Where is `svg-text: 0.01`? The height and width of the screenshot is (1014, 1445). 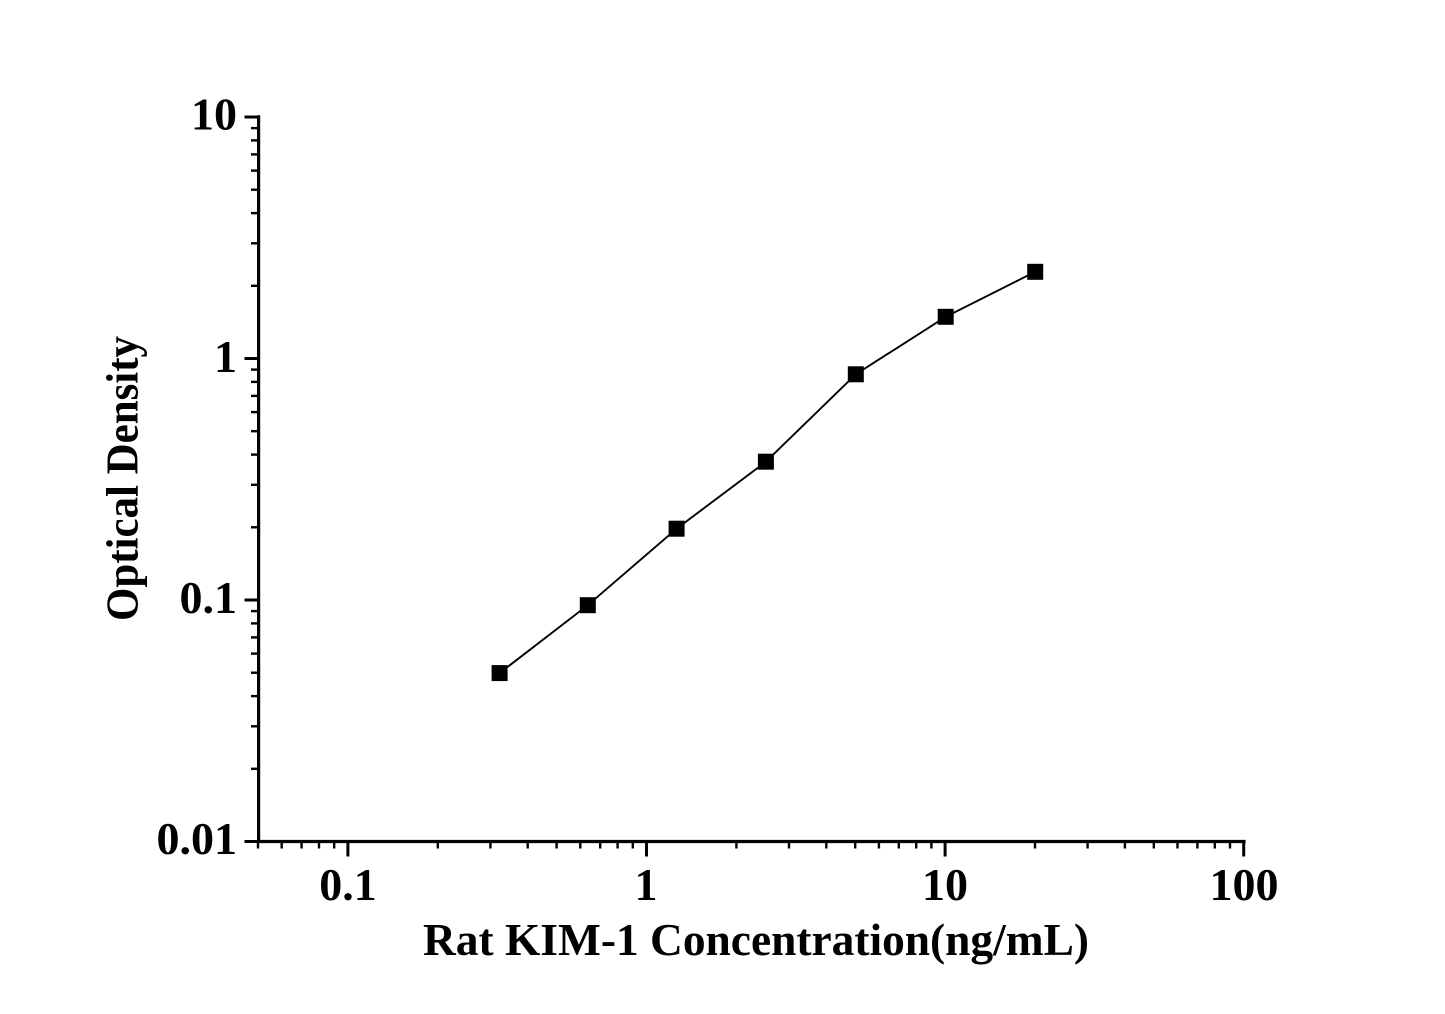
svg-text: 0.01 is located at coordinates (197, 838).